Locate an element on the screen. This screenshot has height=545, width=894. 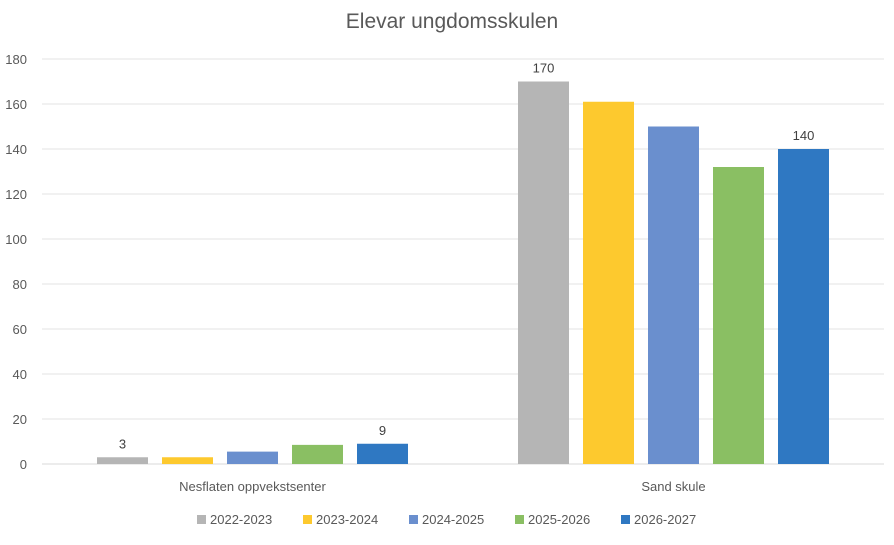
y-tick-label: 100 is located at coordinates (16, 239).